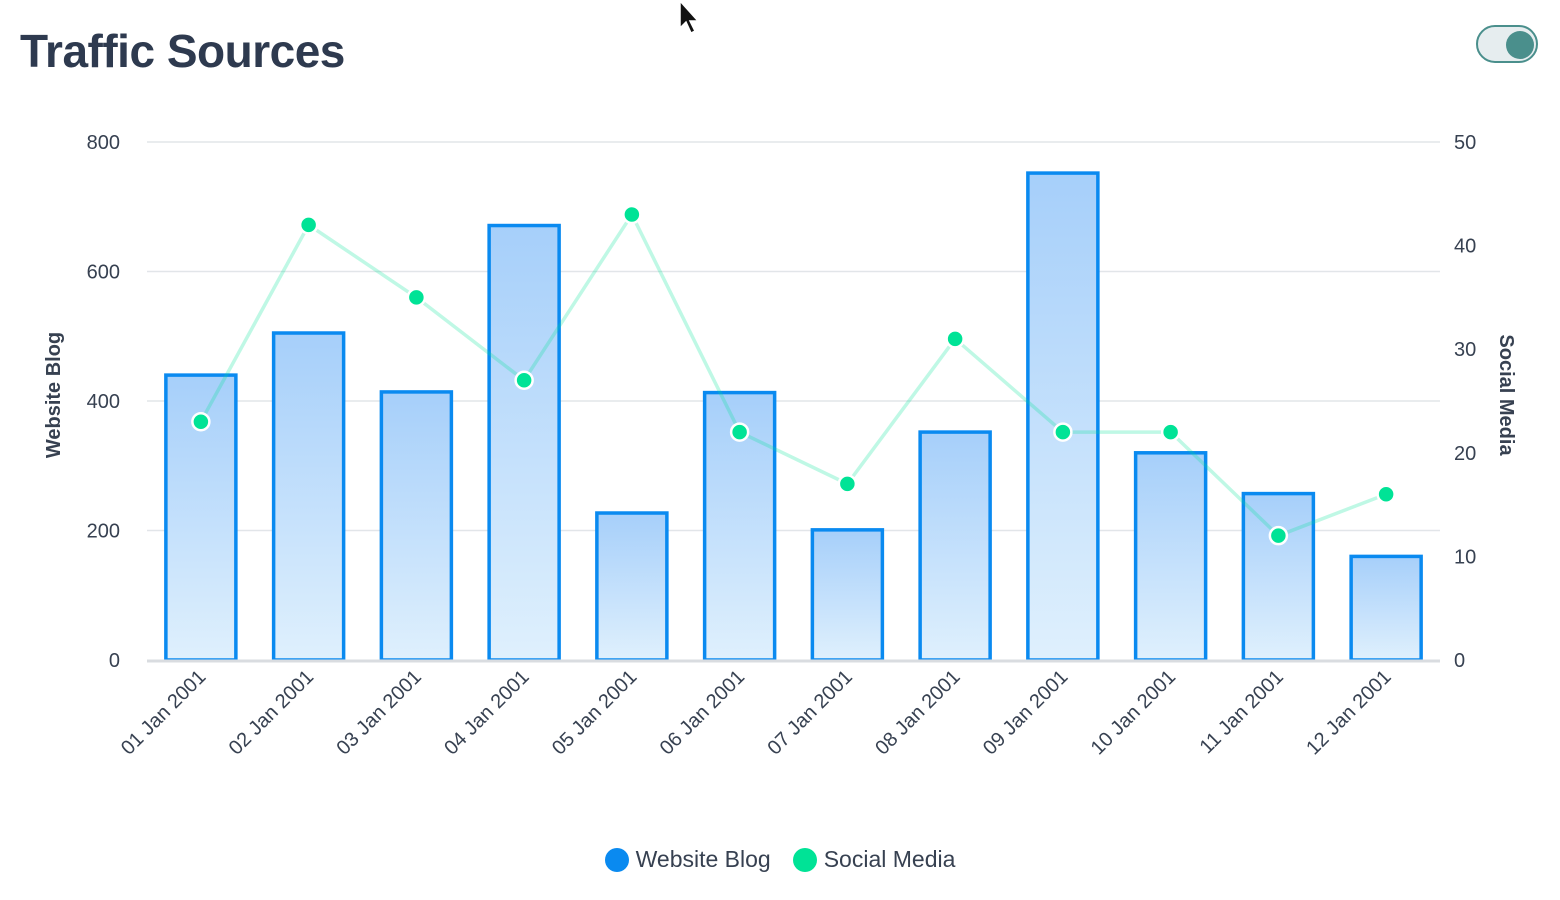 This screenshot has width=1560, height=900. Describe the element at coordinates (378, 712) in the screenshot. I see `x-tick-label: 03 Jan 2001` at that location.